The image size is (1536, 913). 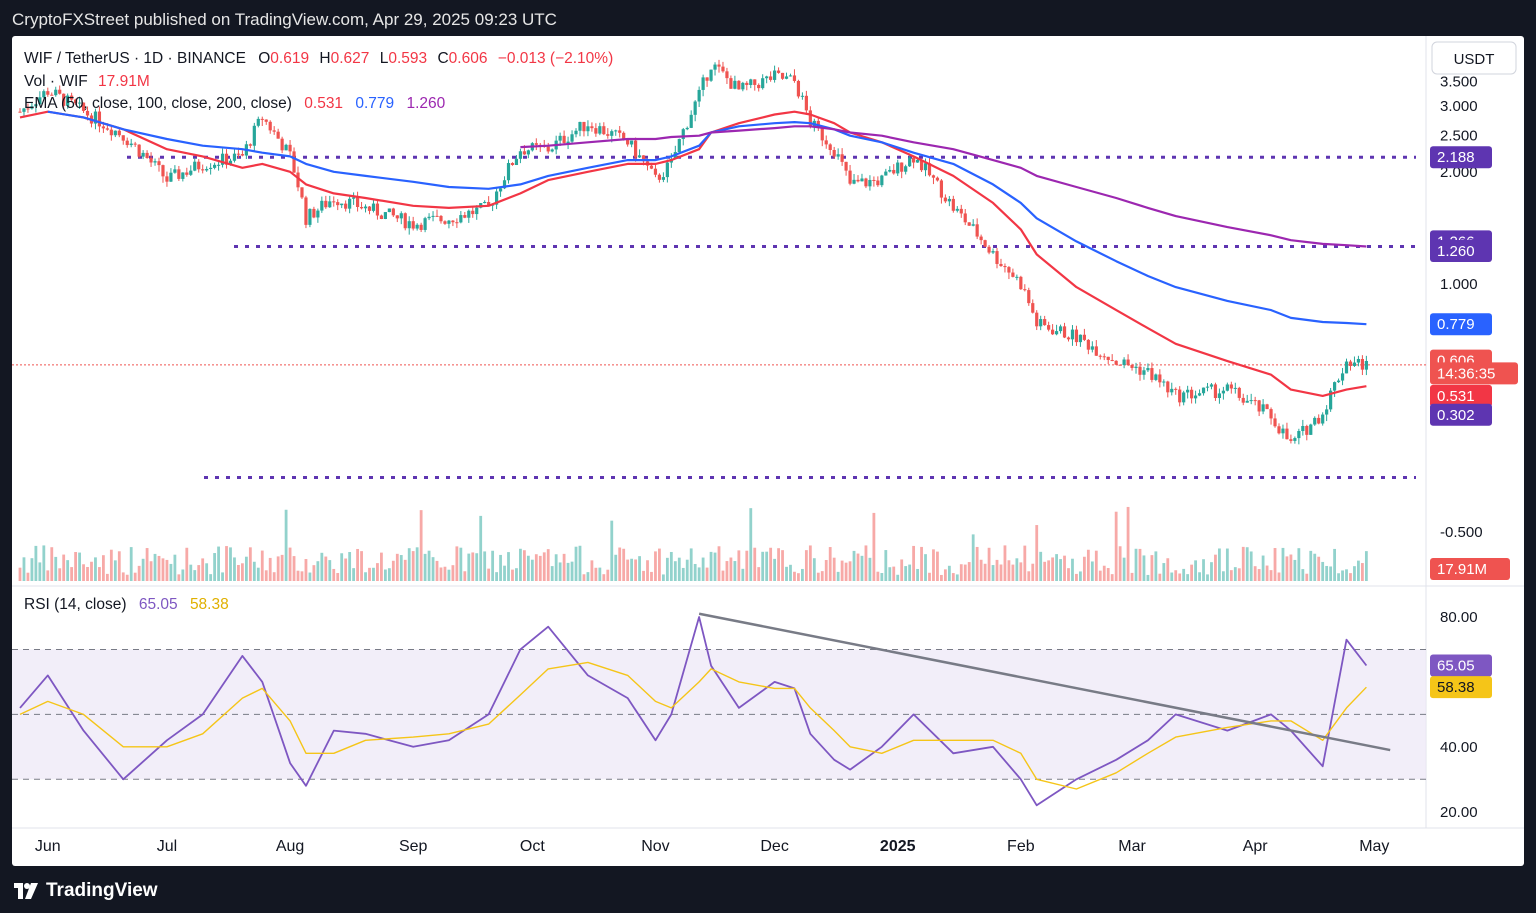 I want to click on legend-line-volume: Vol · WIF 17.91M, so click(x=87, y=81).